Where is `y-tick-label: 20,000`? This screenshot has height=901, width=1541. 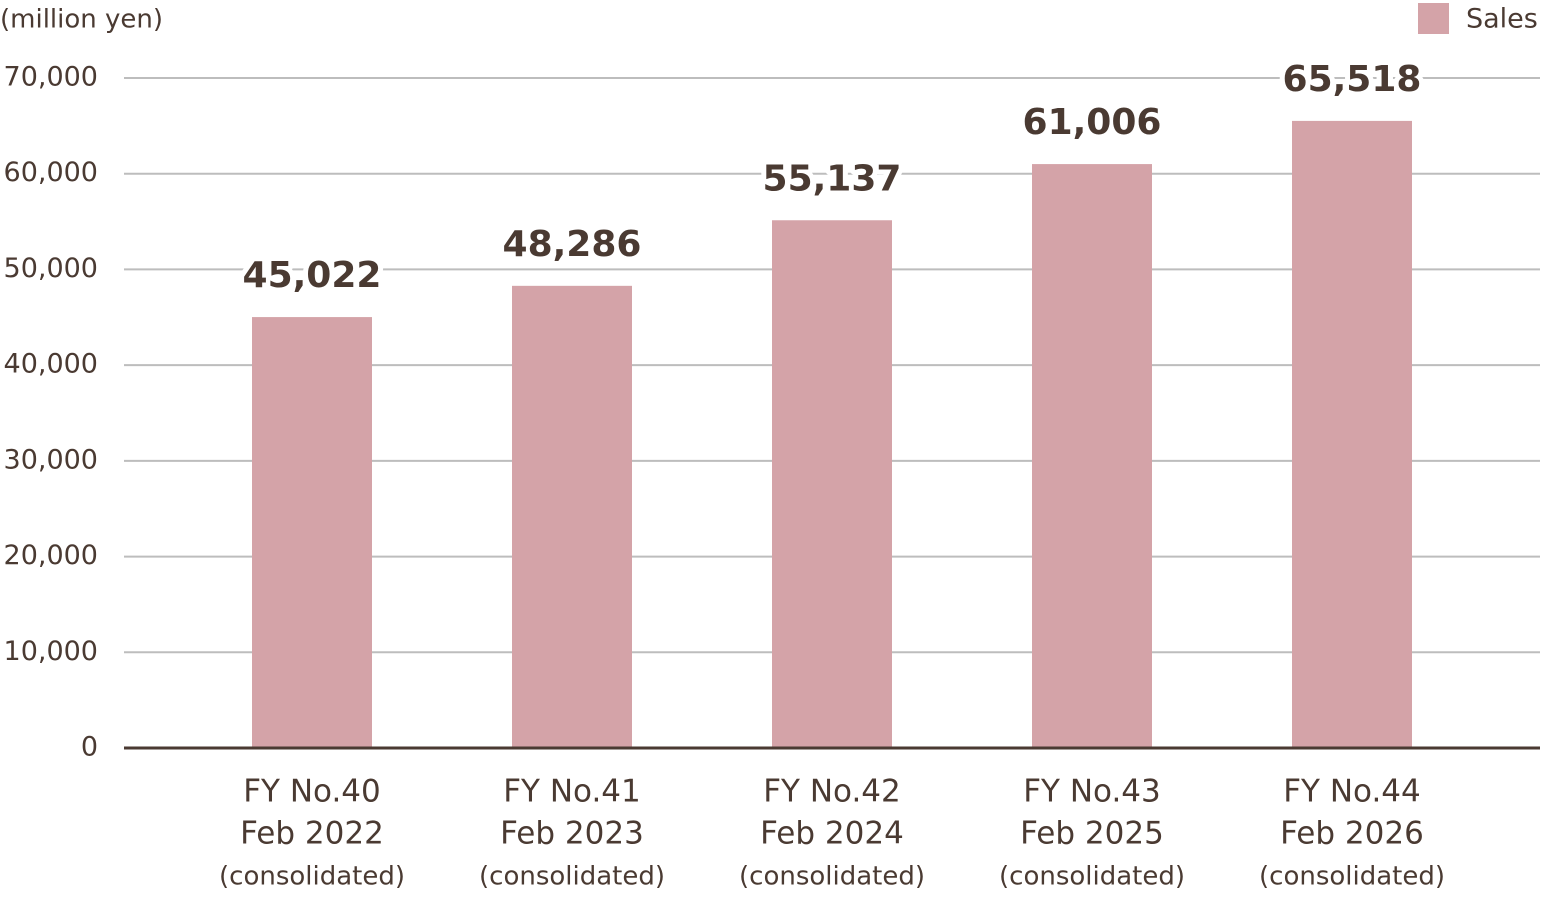 y-tick-label: 20,000 is located at coordinates (51, 555).